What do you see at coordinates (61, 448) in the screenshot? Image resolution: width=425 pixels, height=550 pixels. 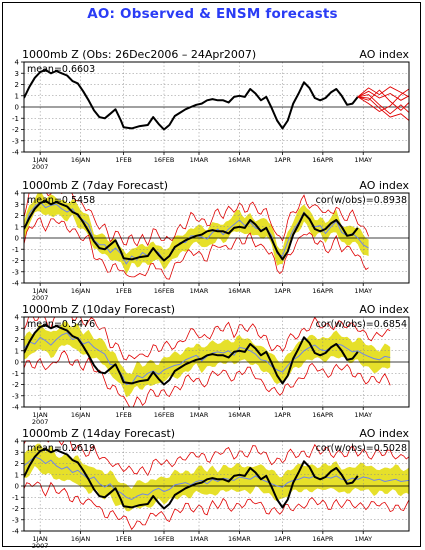 I see `mean-label: mean=0.2619` at bounding box center [61, 448].